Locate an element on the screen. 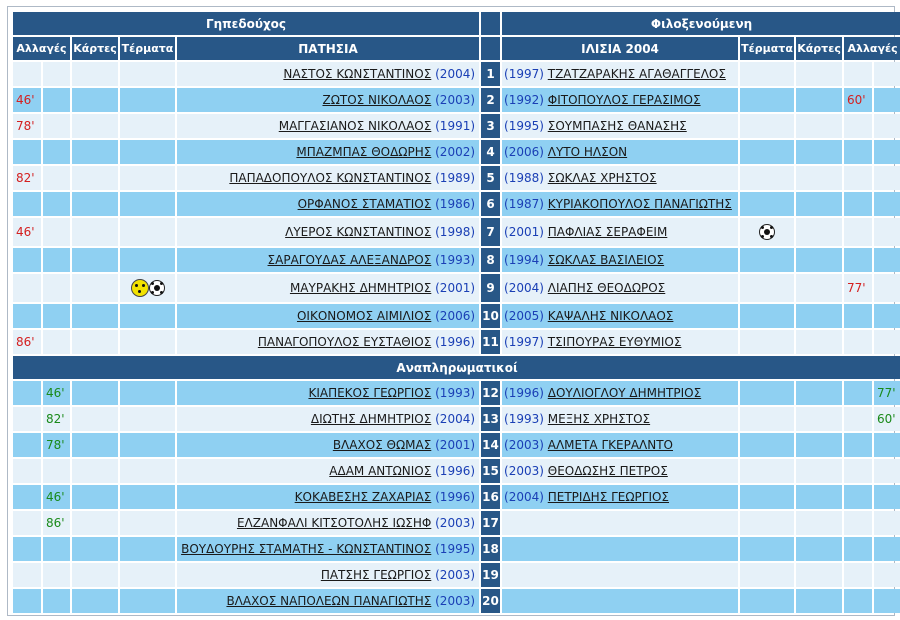 The image size is (900, 620). away-player-link: ΤΣΙΠΟΥΡΑΣ ΕΥΘΥΜΙΟΣ is located at coordinates (614, 342).